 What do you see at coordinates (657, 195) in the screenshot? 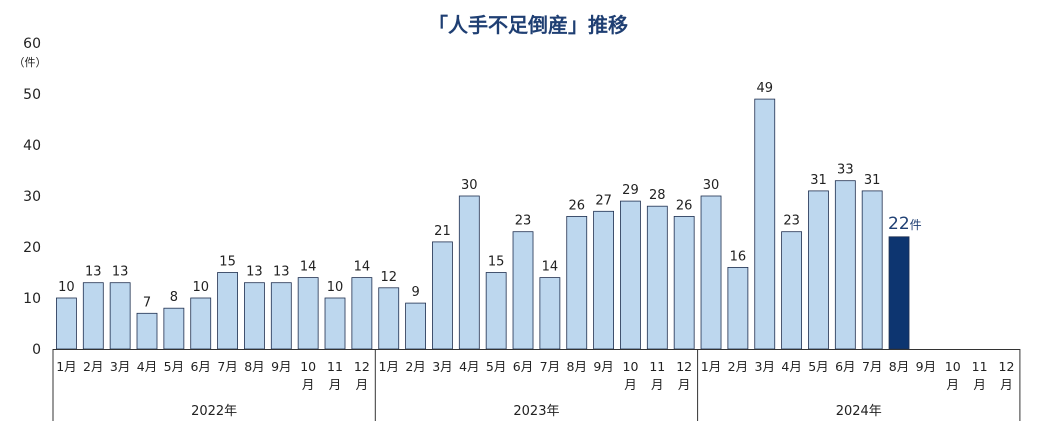
I see `data-label: 28` at bounding box center [657, 195].